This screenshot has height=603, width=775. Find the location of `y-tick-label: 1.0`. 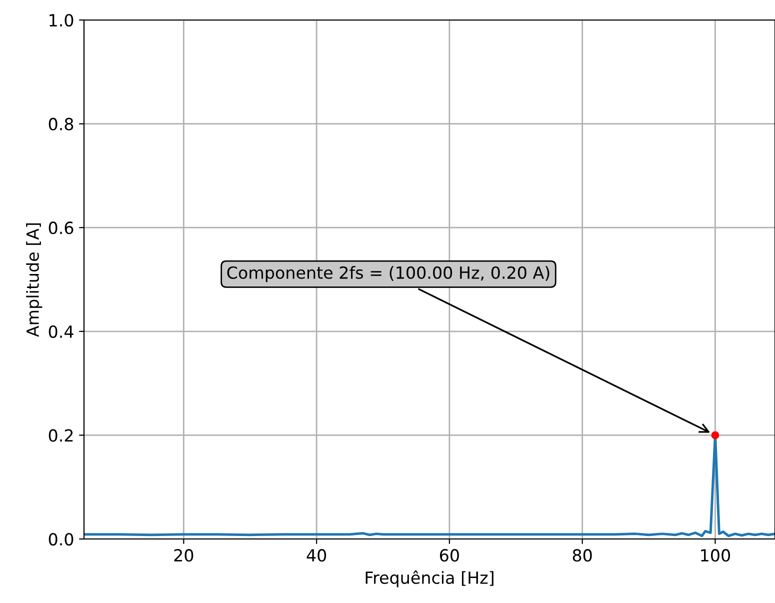

y-tick-label: 1.0 is located at coordinates (62, 20).